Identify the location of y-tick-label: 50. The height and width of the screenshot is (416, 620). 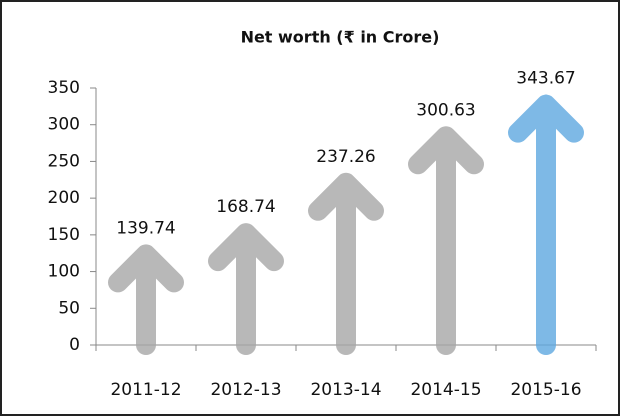
(69, 308).